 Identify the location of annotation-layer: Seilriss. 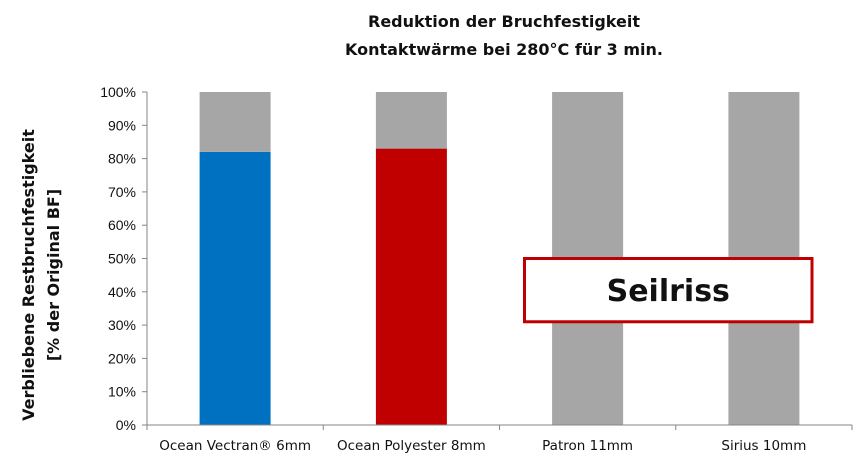
(668, 290).